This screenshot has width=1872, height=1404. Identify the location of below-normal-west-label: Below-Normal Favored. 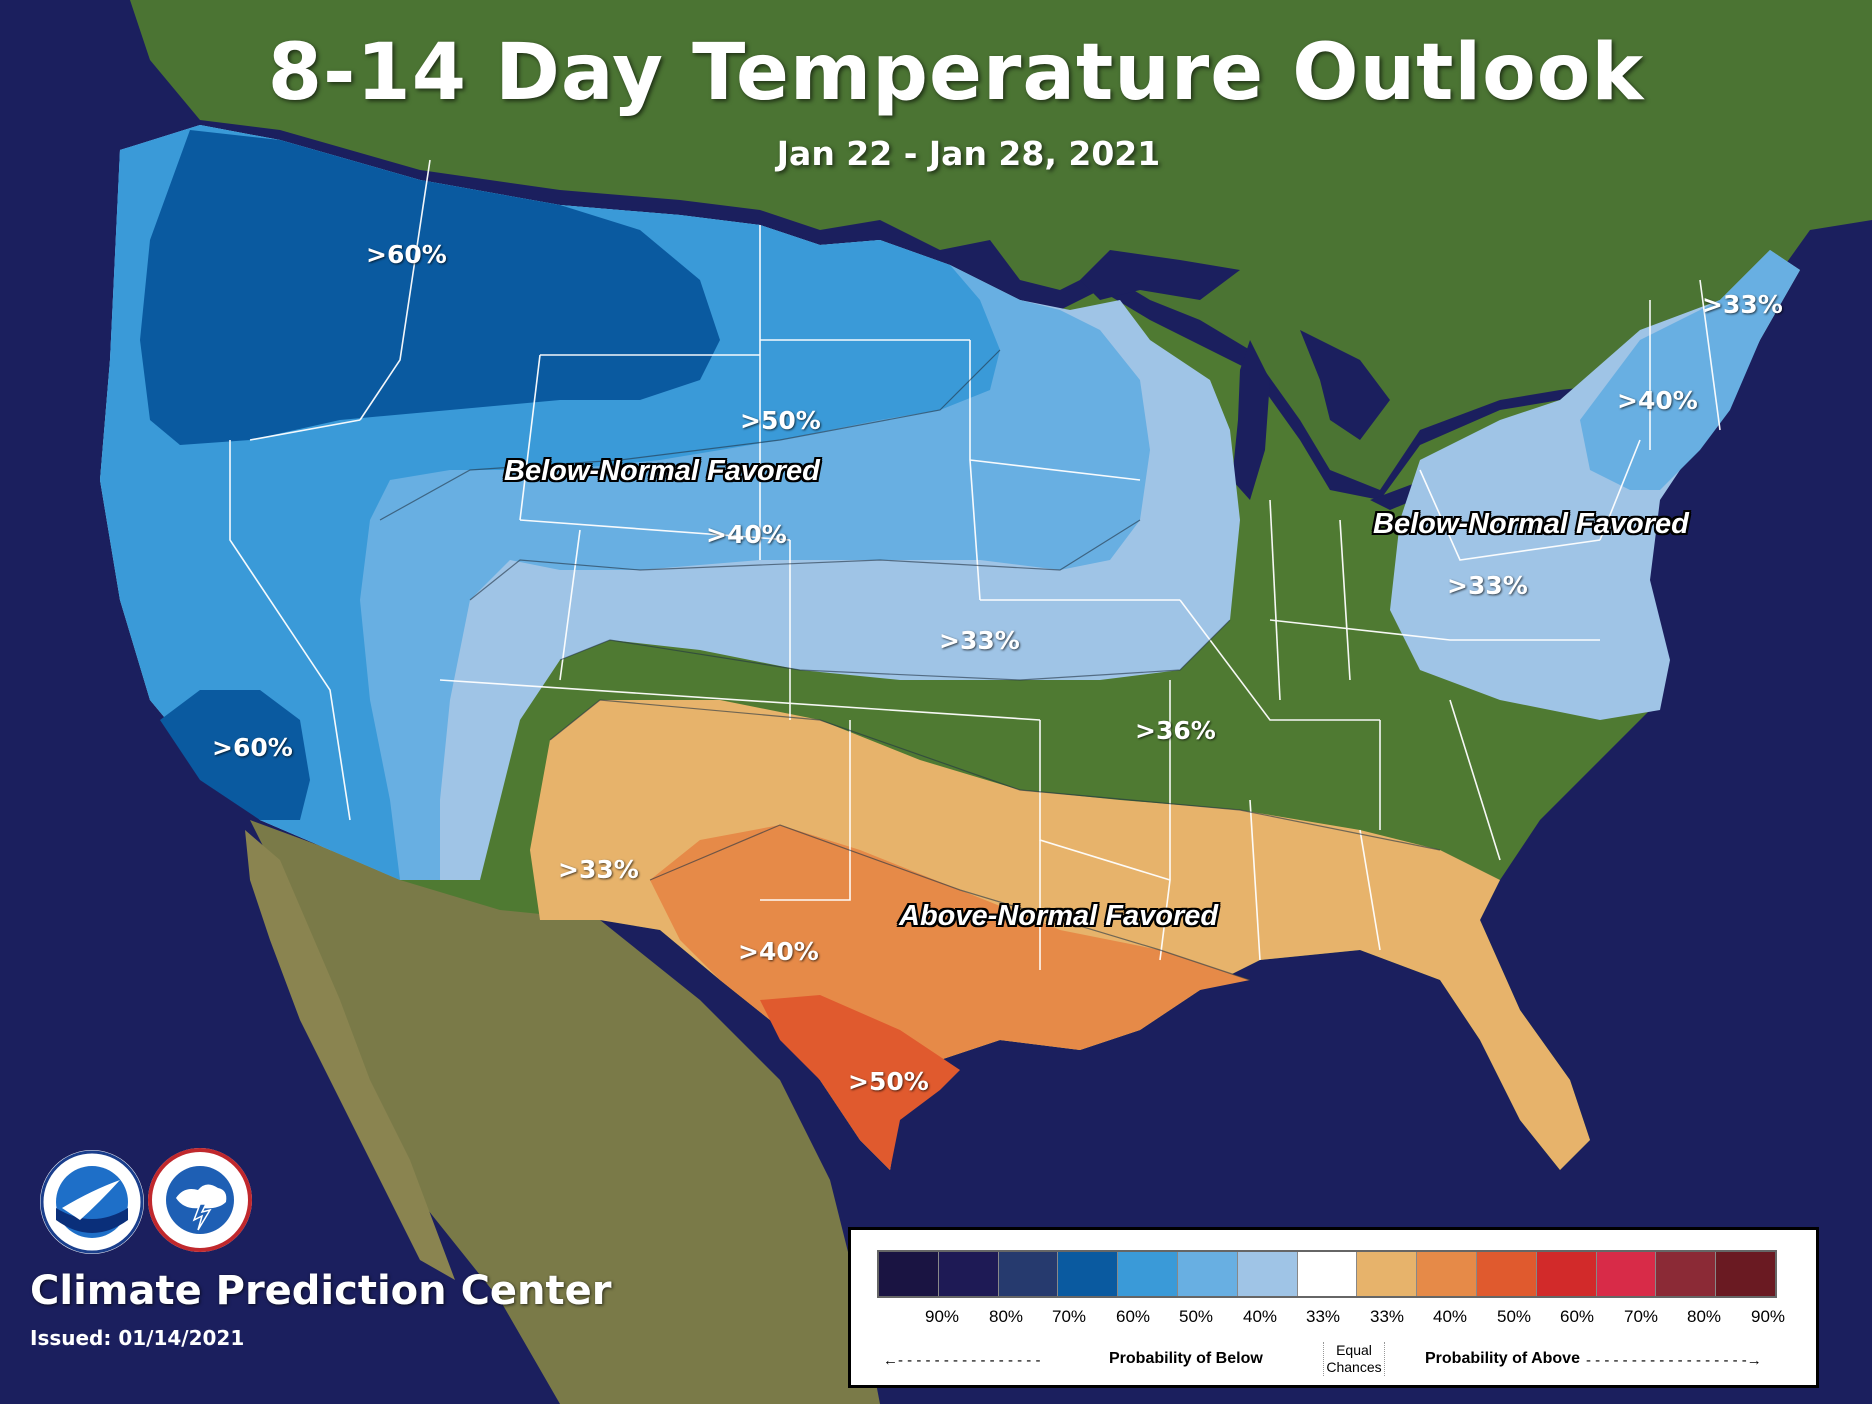
(662, 471).